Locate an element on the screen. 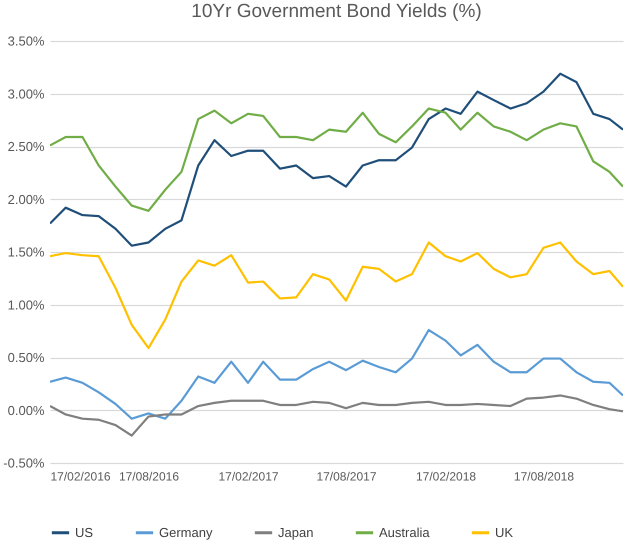 The image size is (629, 546). x-tick-label: 17/08/2017 is located at coordinates (346, 477).